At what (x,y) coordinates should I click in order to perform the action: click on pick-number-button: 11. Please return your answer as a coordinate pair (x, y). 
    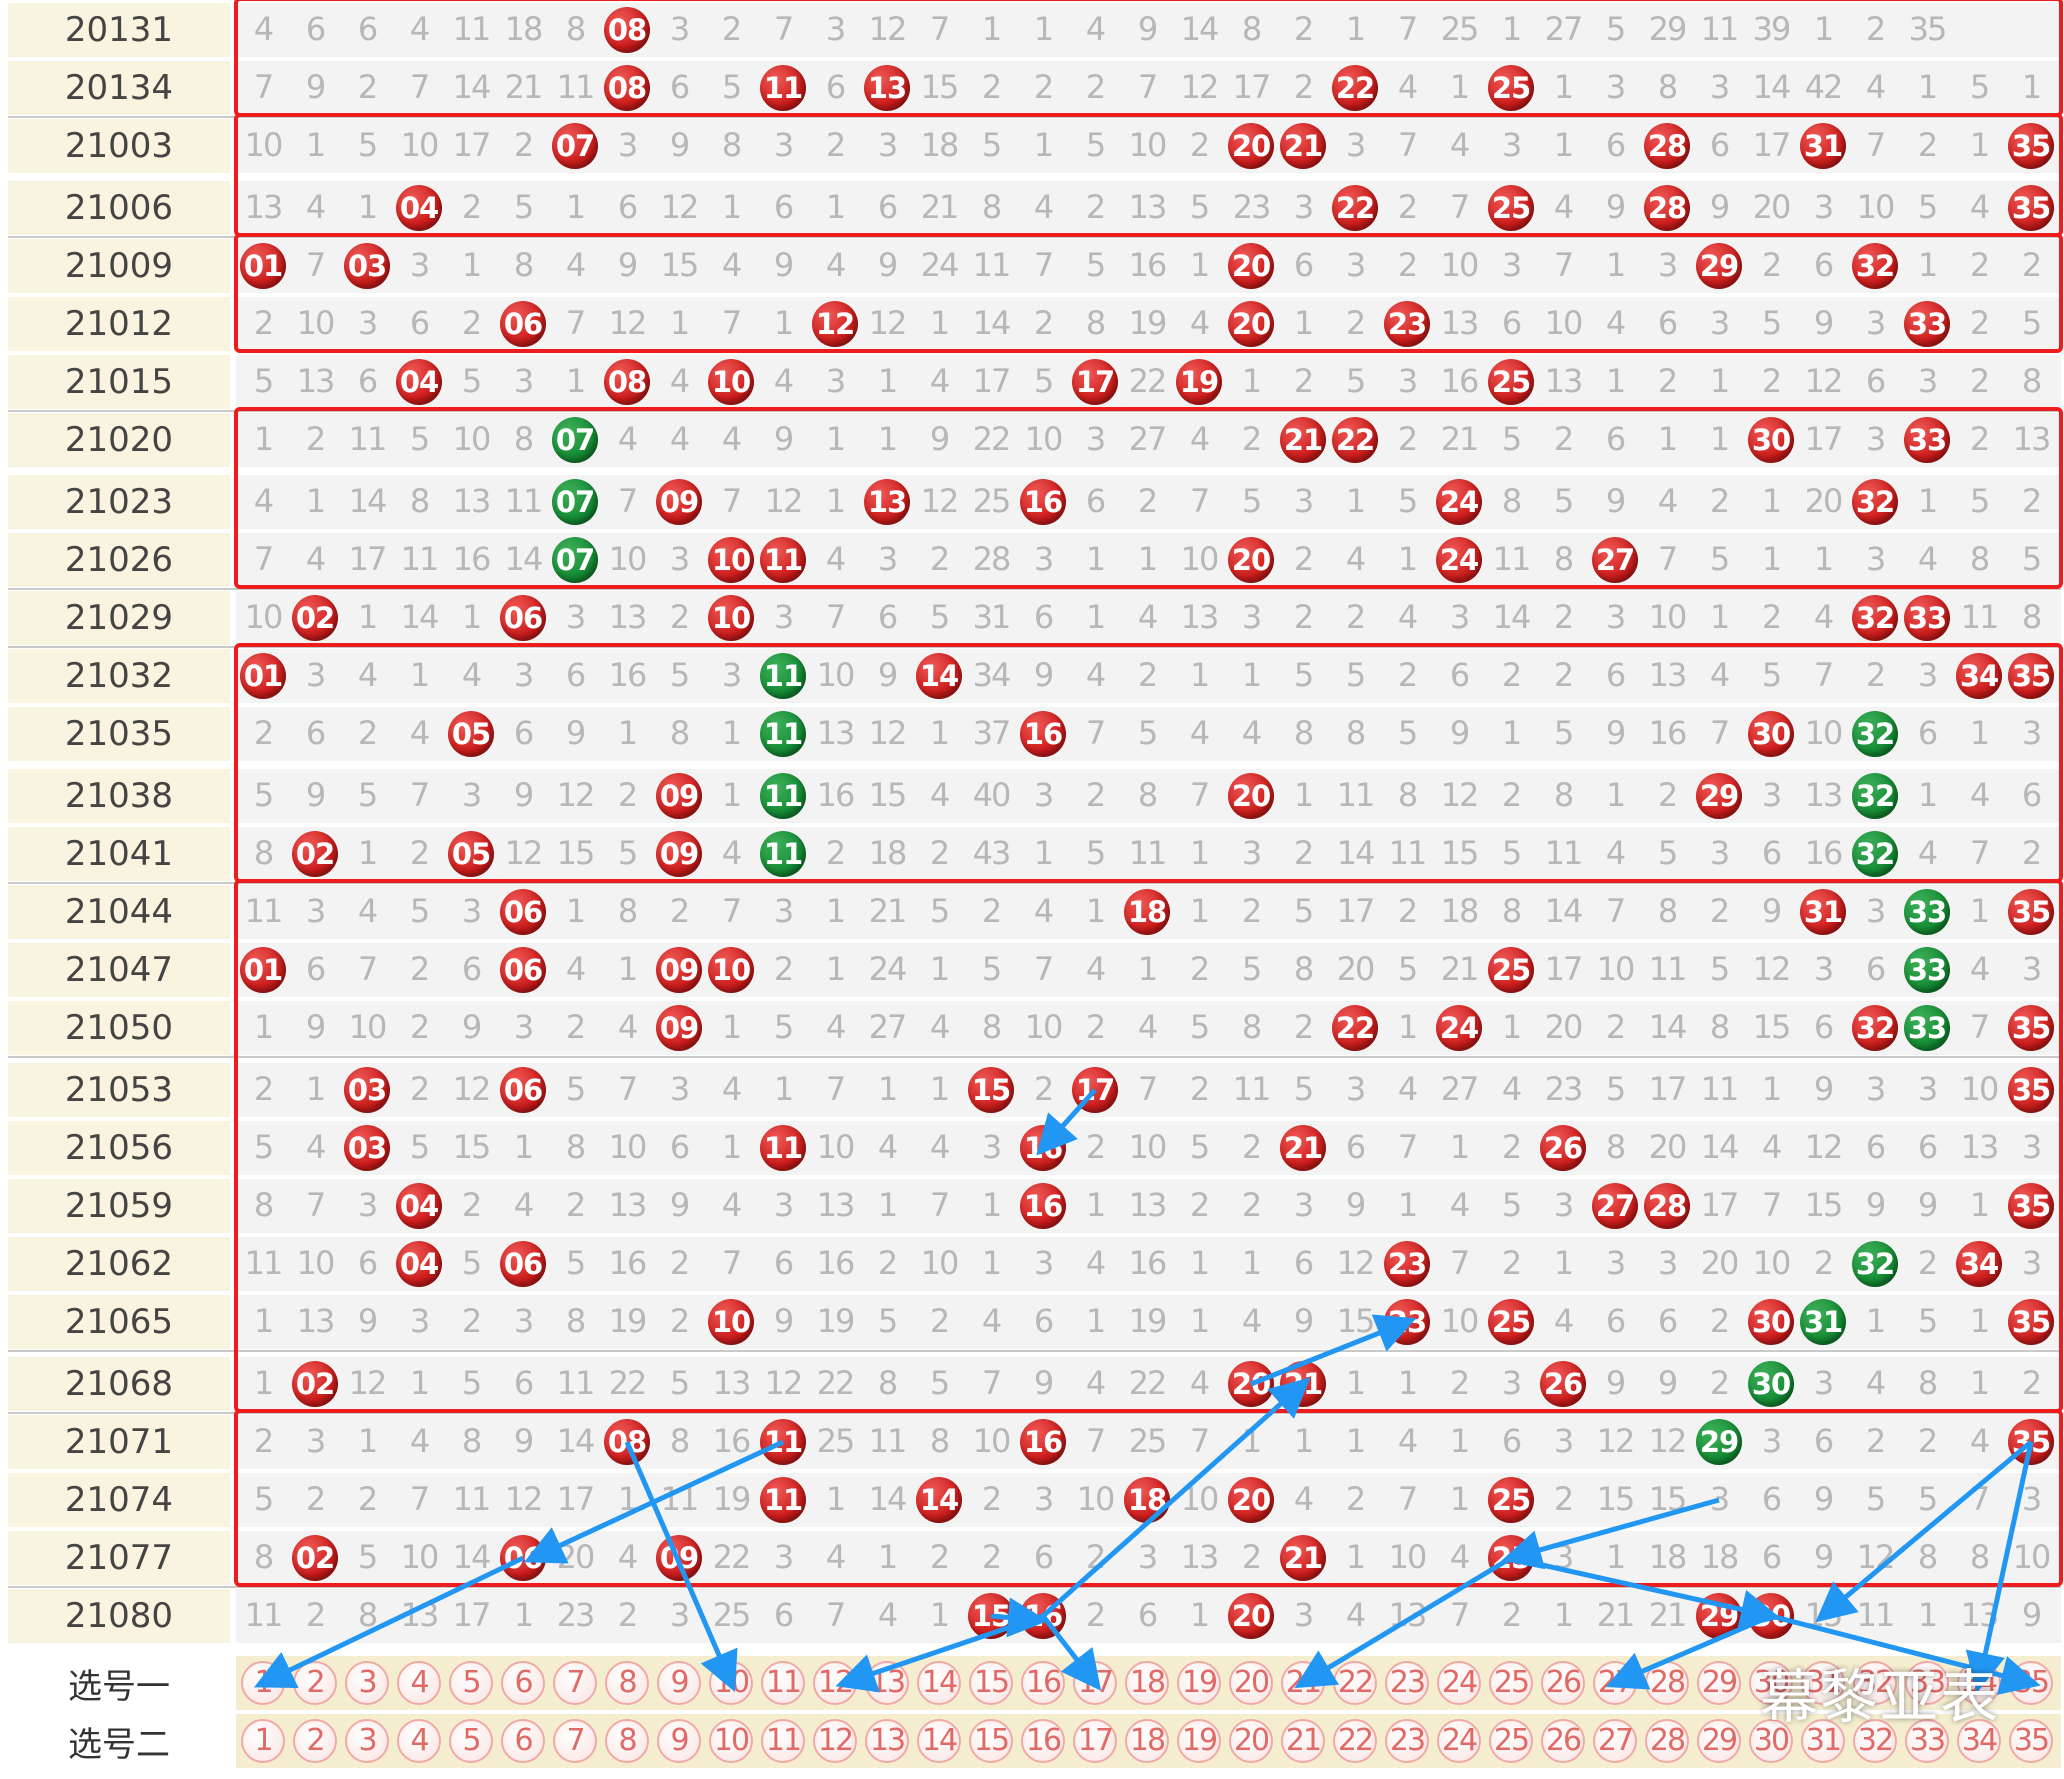
    Looking at the image, I should click on (783, 1683).